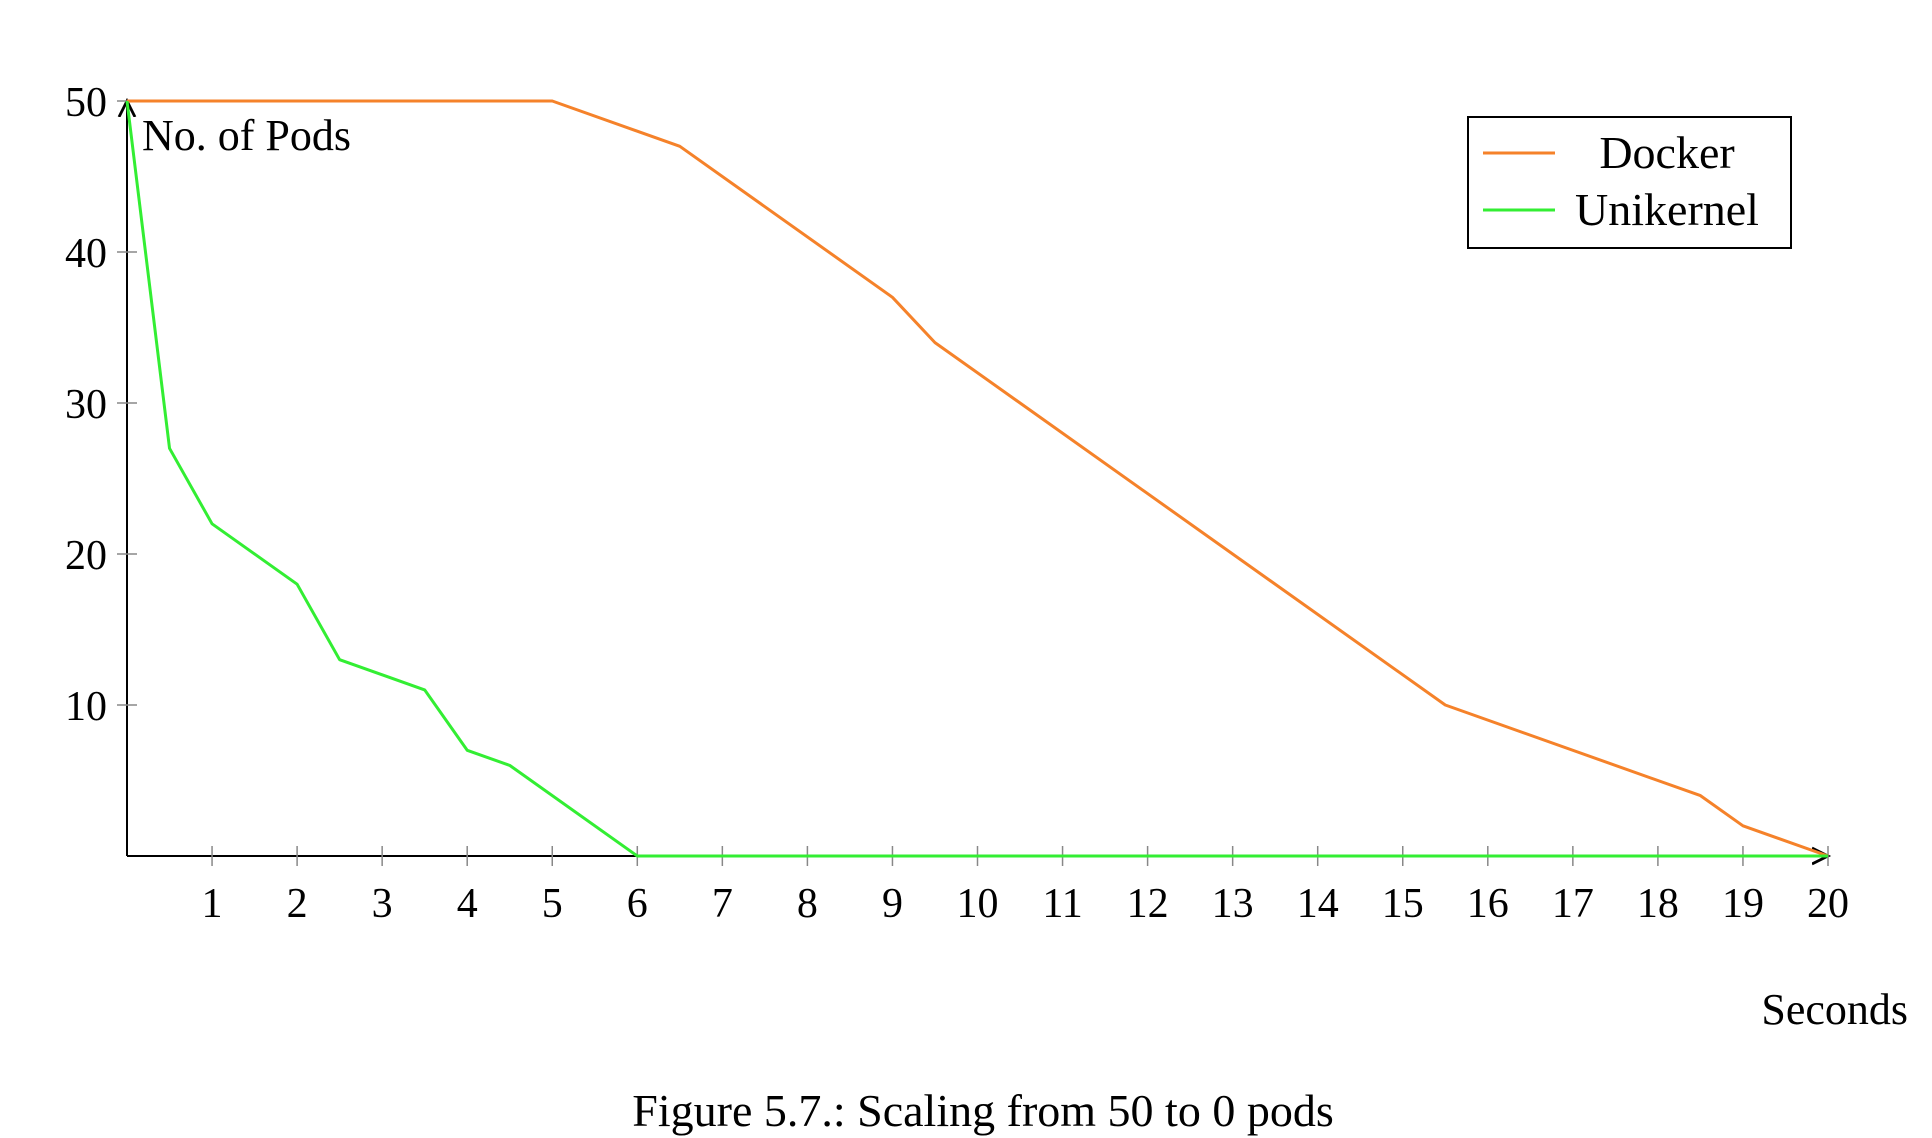  I want to click on x-tick-label: 19, so click(1743, 904).